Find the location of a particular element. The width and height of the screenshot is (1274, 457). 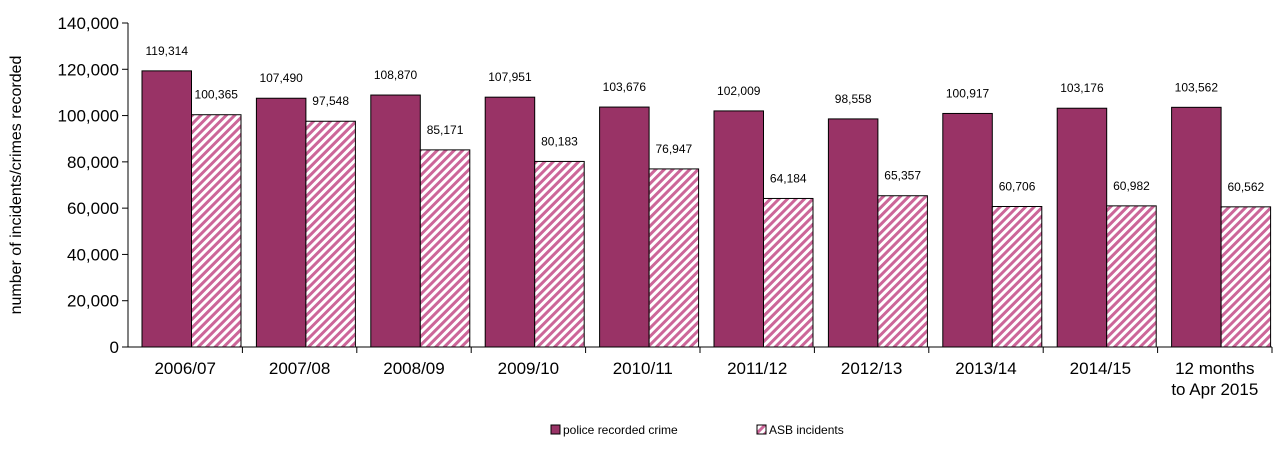

y-axis-title: number of incidents/crimes recorded is located at coordinates (16, 185).